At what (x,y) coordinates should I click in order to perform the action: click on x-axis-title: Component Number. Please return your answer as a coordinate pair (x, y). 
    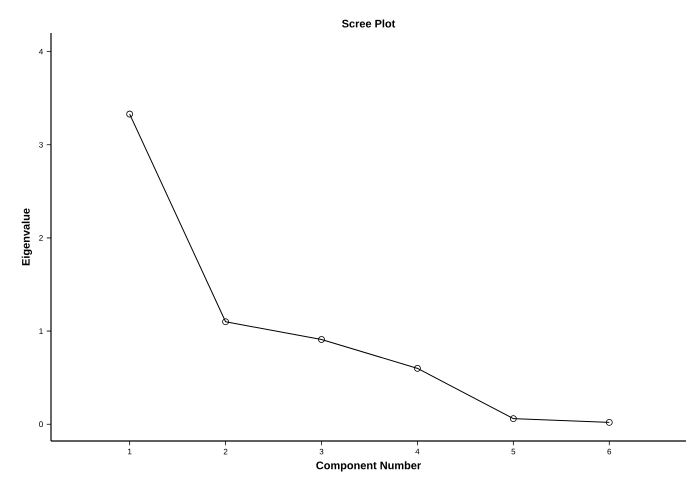
    Looking at the image, I should click on (368, 466).